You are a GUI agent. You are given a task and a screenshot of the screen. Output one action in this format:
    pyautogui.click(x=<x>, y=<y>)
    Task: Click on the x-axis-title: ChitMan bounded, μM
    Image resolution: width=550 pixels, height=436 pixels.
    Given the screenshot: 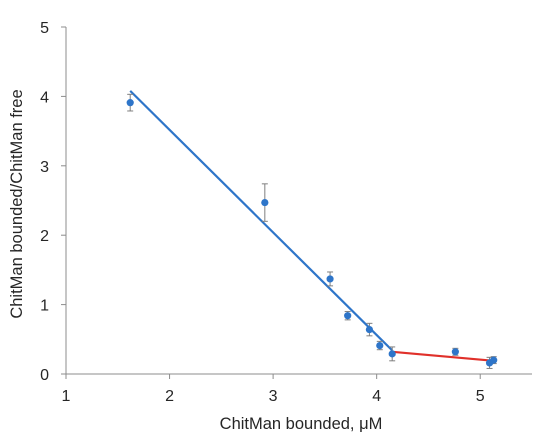 What is the action you would take?
    pyautogui.click(x=301, y=424)
    